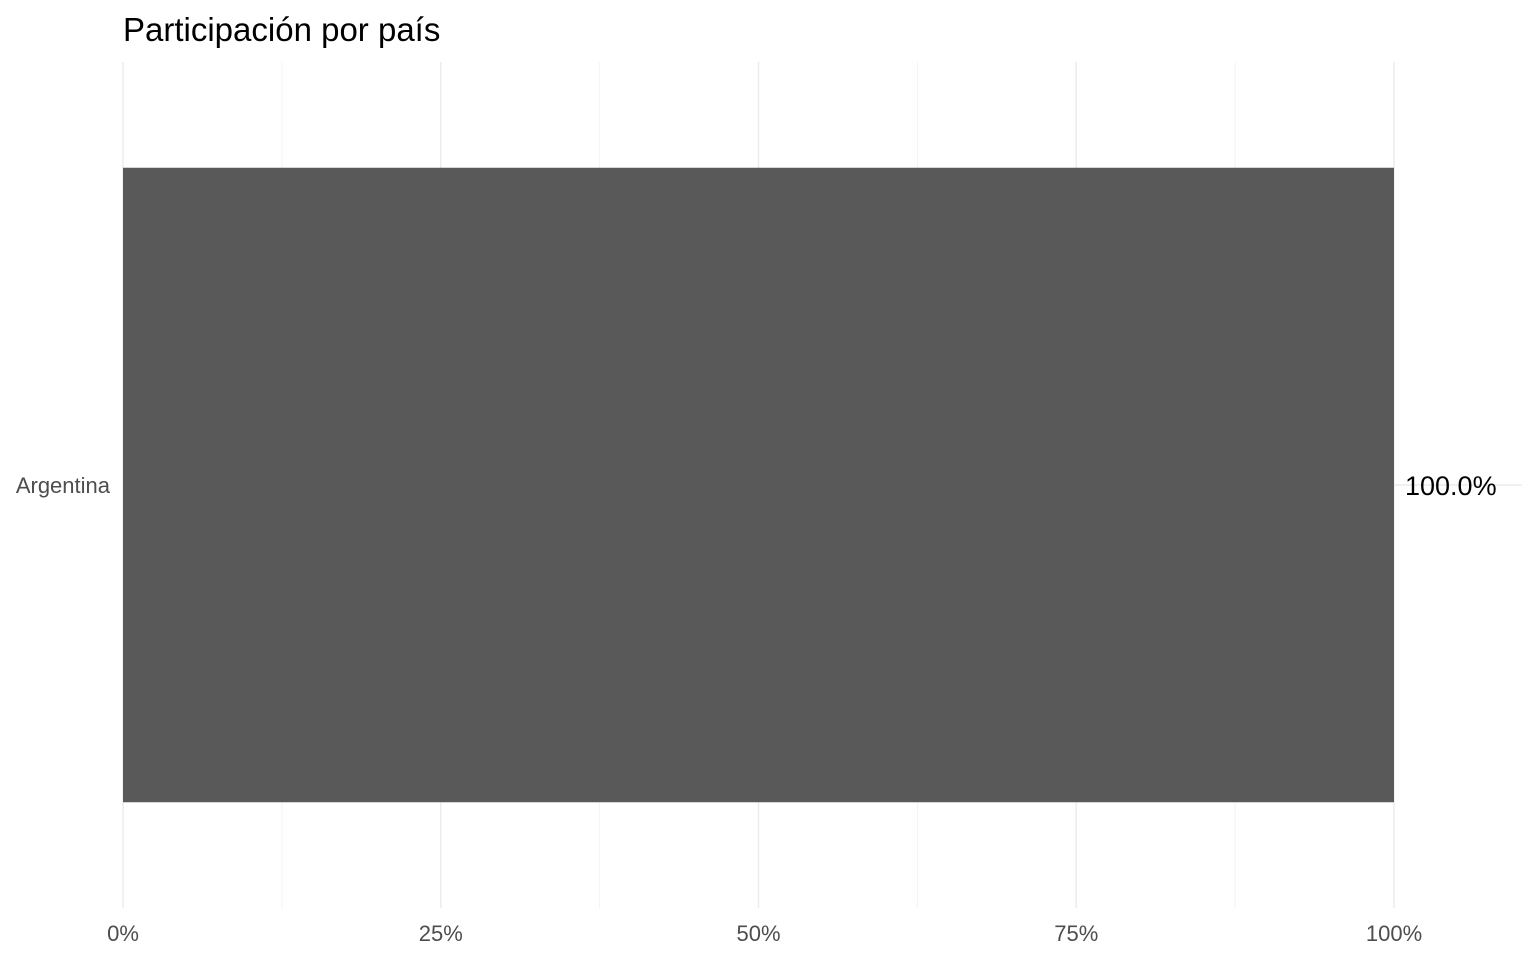 Image resolution: width=1536 pixels, height=960 pixels. Describe the element at coordinates (281, 29) in the screenshot. I see `chart-title: Participación por país` at that location.